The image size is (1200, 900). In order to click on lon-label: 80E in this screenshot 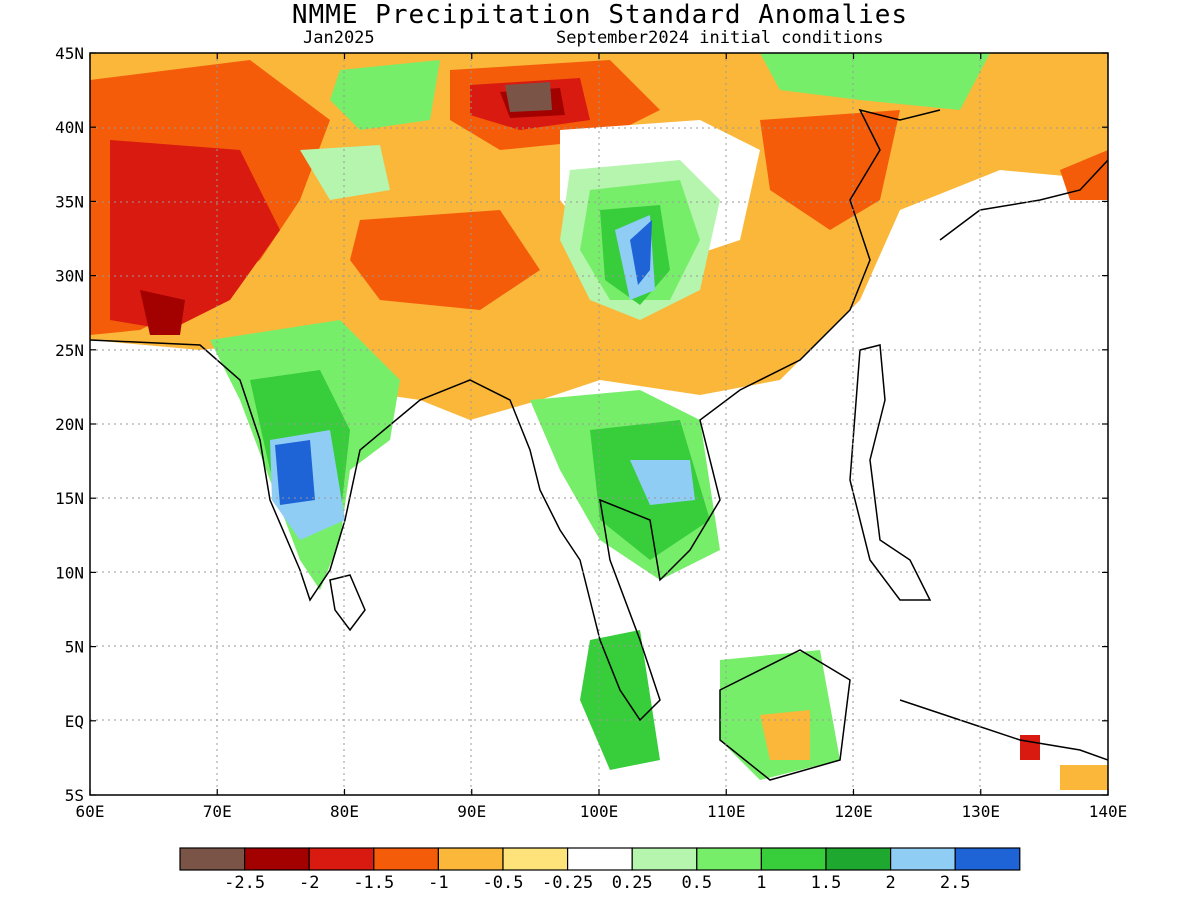, I will do `click(344, 811)`.